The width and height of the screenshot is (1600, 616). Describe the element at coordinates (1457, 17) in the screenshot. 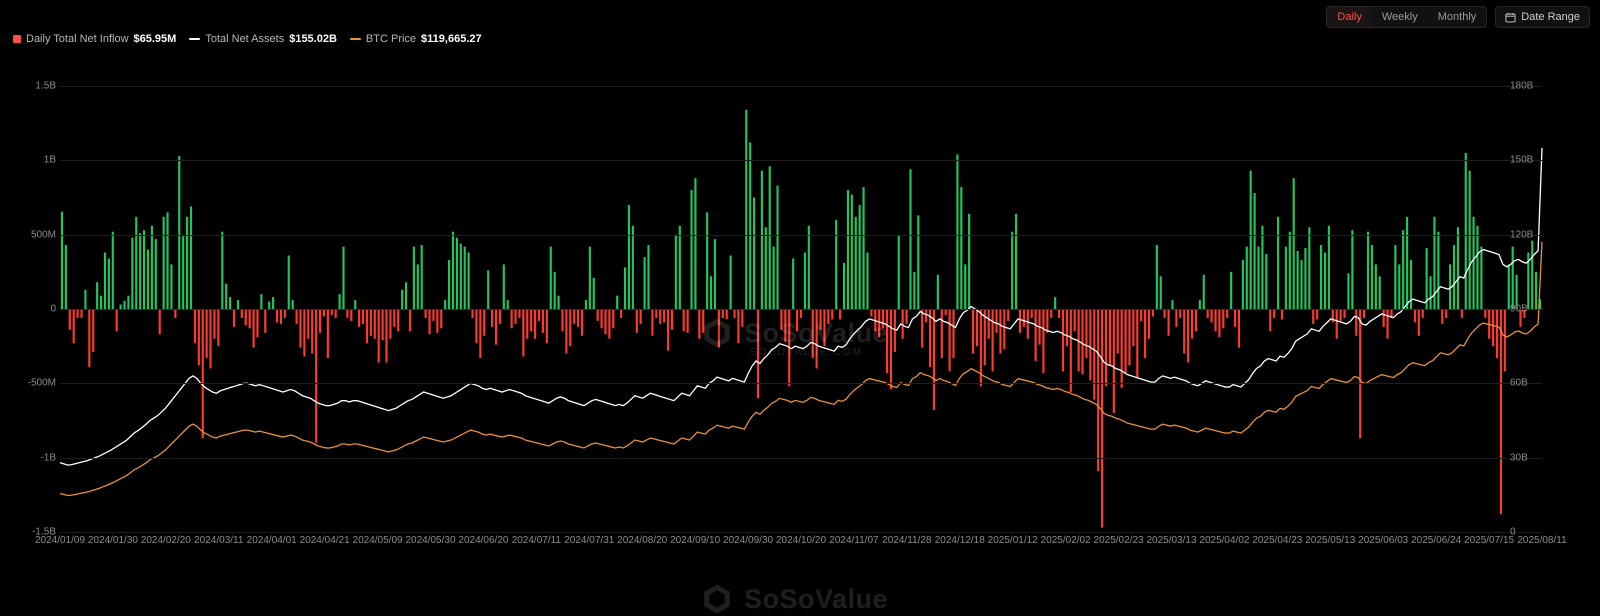

I see `range-monthly: Monthly` at that location.